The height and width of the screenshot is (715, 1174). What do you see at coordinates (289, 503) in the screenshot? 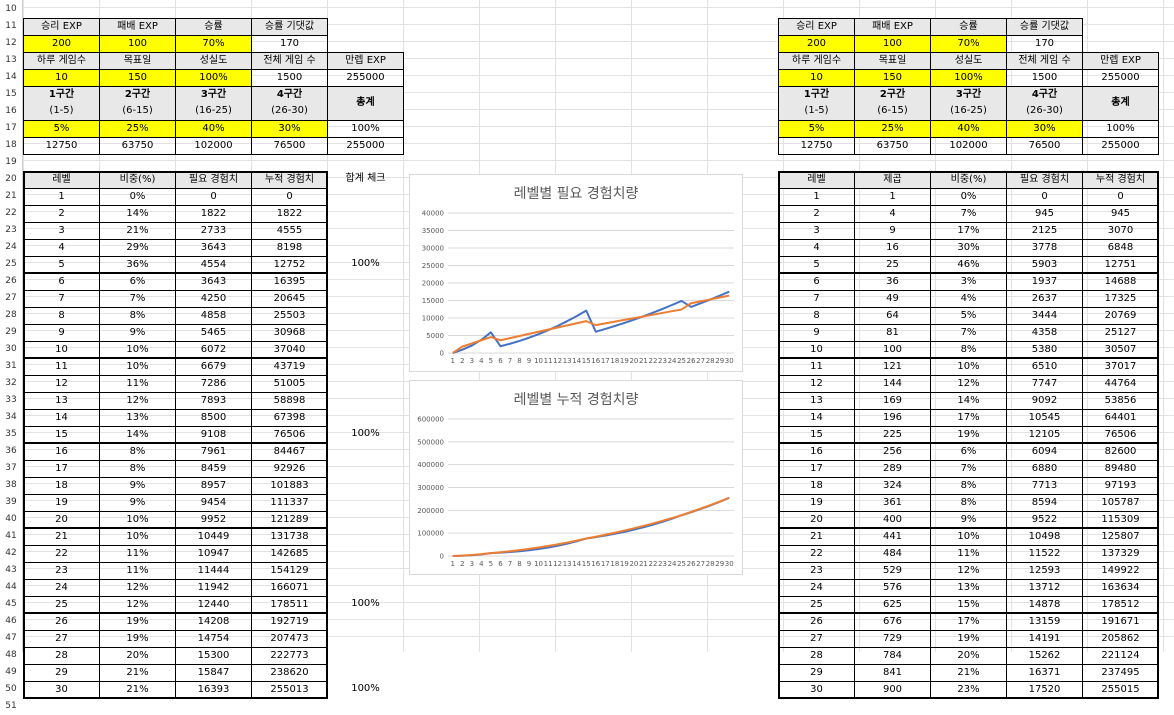
I see `table-cell: 111337` at bounding box center [289, 503].